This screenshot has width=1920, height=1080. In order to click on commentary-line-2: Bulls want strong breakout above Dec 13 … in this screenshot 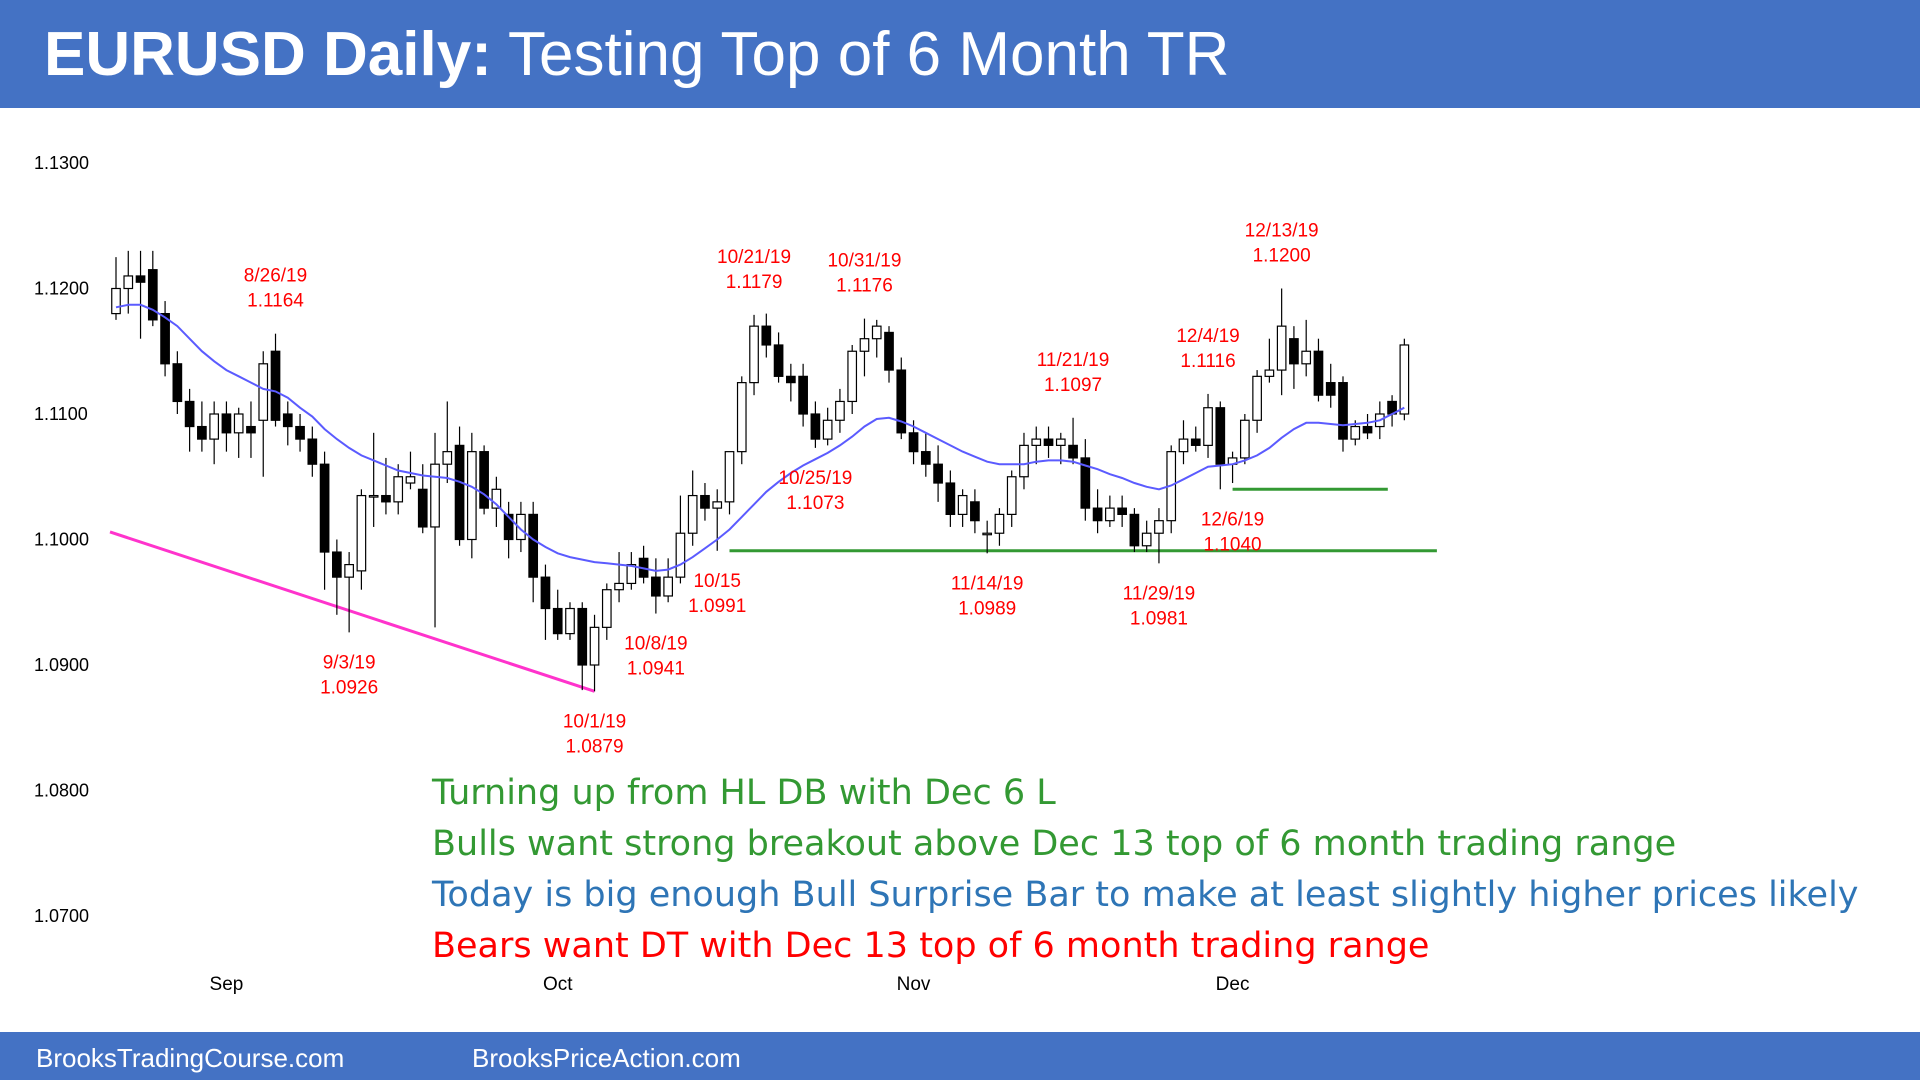, I will do `click(1054, 844)`.